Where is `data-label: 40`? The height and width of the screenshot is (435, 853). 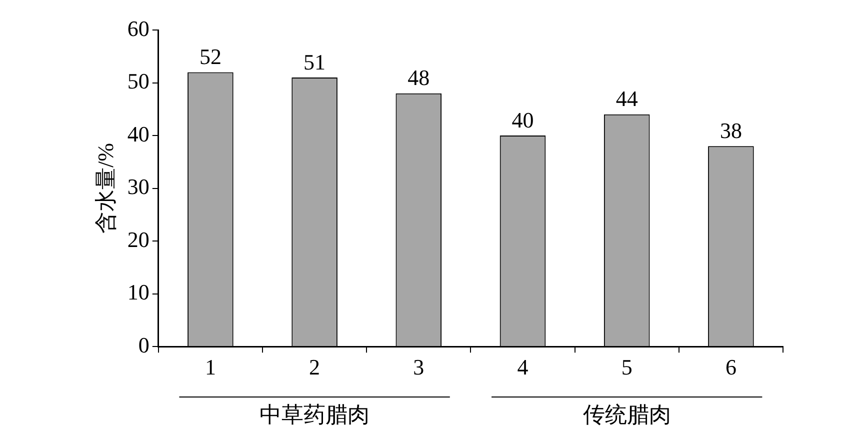
data-label: 40 is located at coordinates (523, 119).